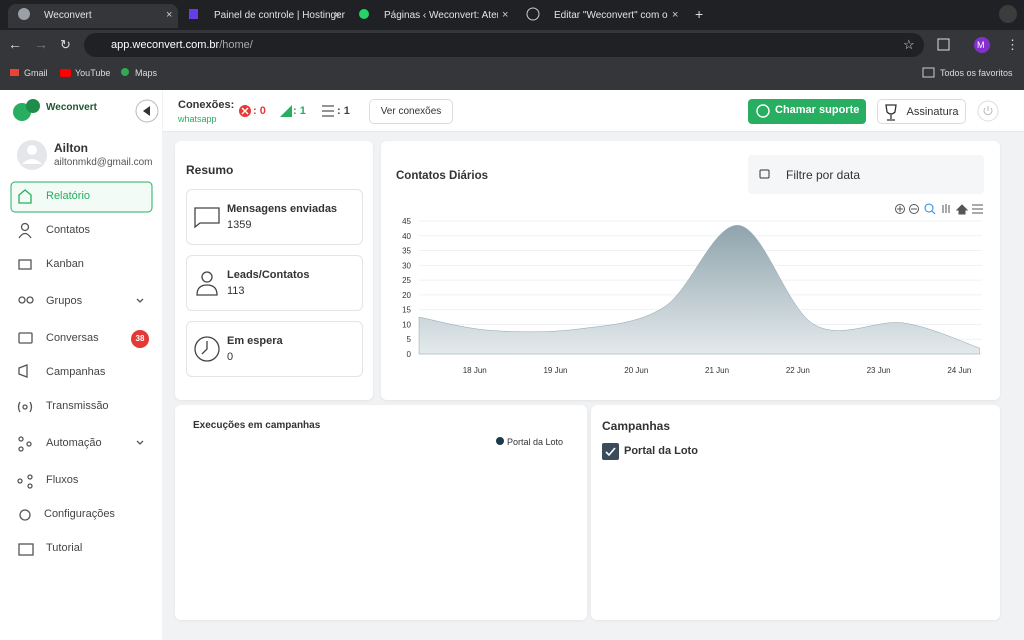 This screenshot has height=640, width=1024. Describe the element at coordinates (406, 324) in the screenshot. I see `y-tick-label: 10` at that location.